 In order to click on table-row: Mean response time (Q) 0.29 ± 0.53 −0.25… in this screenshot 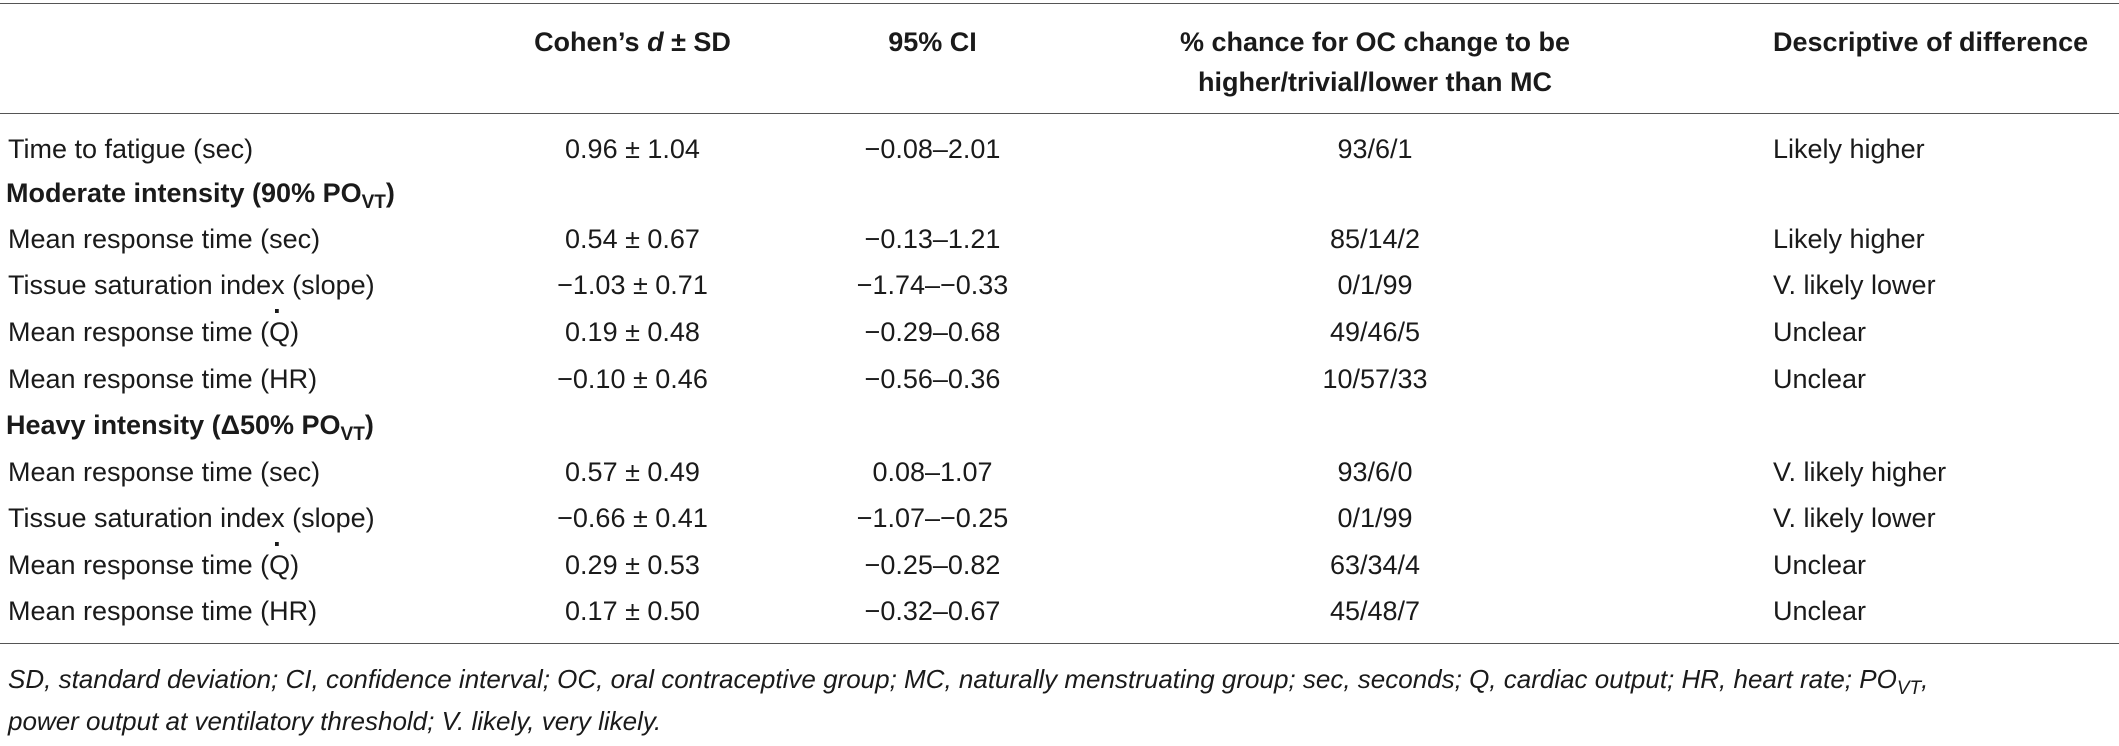, I will do `click(1059, 555)`.